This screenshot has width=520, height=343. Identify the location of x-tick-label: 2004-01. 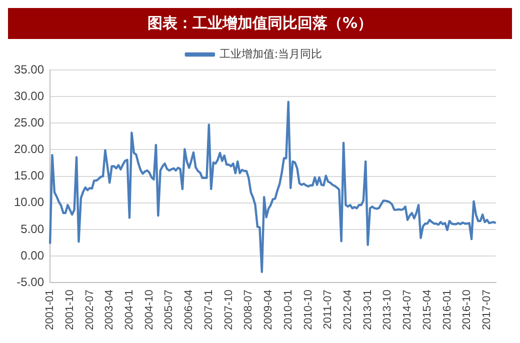
(130, 310).